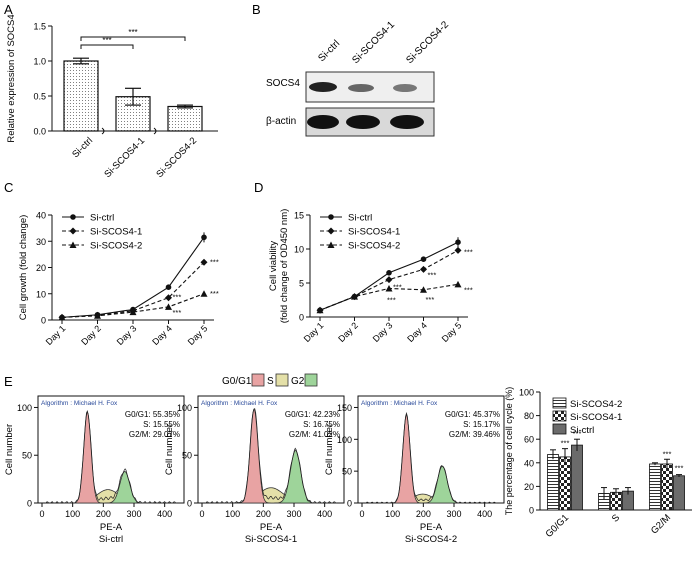  I want to click on flow-si-scos4-2-s-percent: S: 15.17%, so click(481, 424).